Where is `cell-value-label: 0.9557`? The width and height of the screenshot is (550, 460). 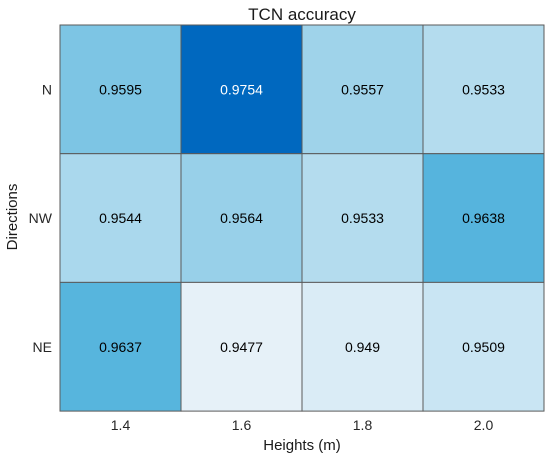
cell-value-label: 0.9557 is located at coordinates (362, 89).